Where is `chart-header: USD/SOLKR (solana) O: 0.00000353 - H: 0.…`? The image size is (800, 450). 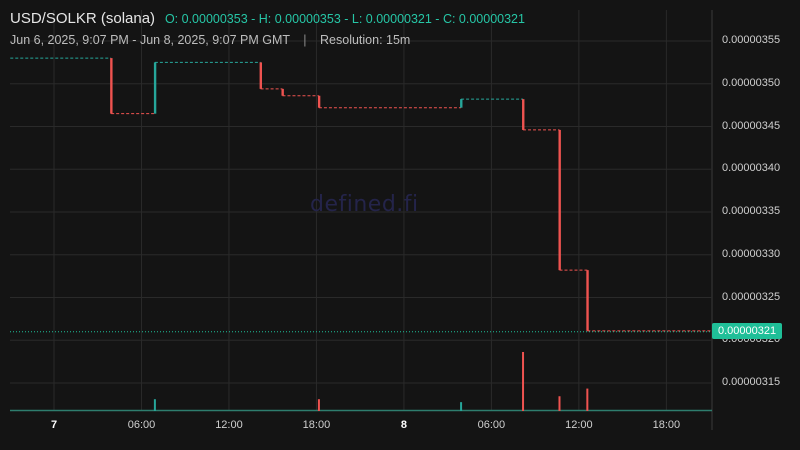
chart-header: USD/SOLKR (solana) O: 0.00000353 - H: 0.… is located at coordinates (267, 28).